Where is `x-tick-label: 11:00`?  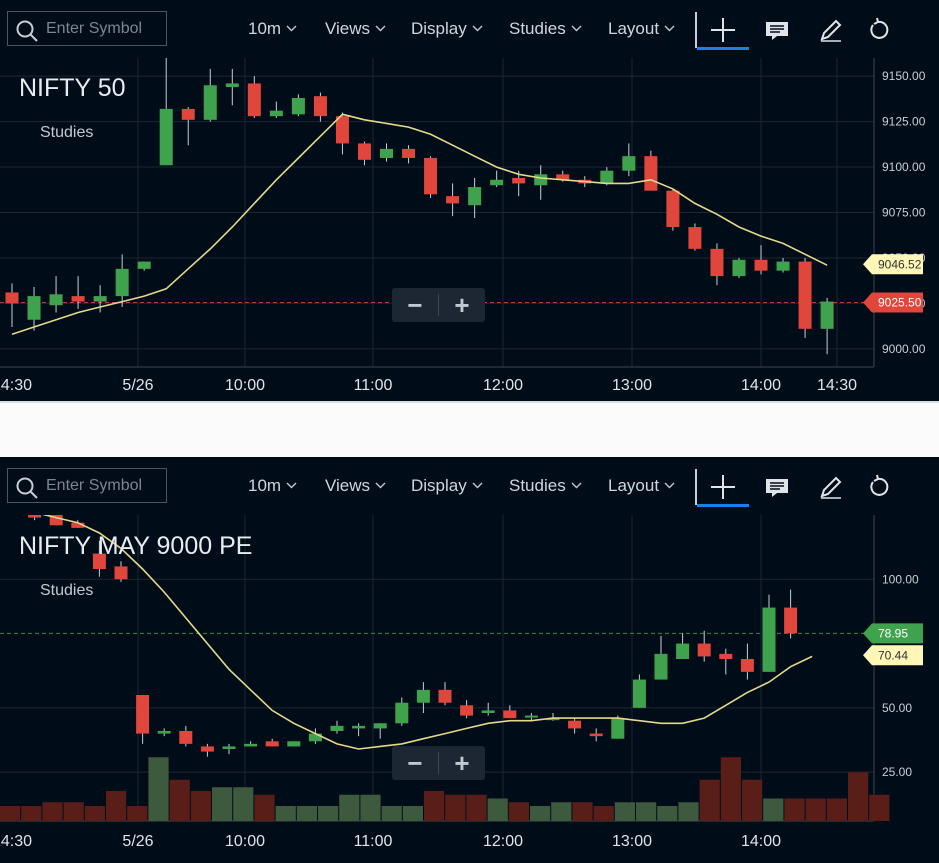 x-tick-label: 11:00 is located at coordinates (373, 385).